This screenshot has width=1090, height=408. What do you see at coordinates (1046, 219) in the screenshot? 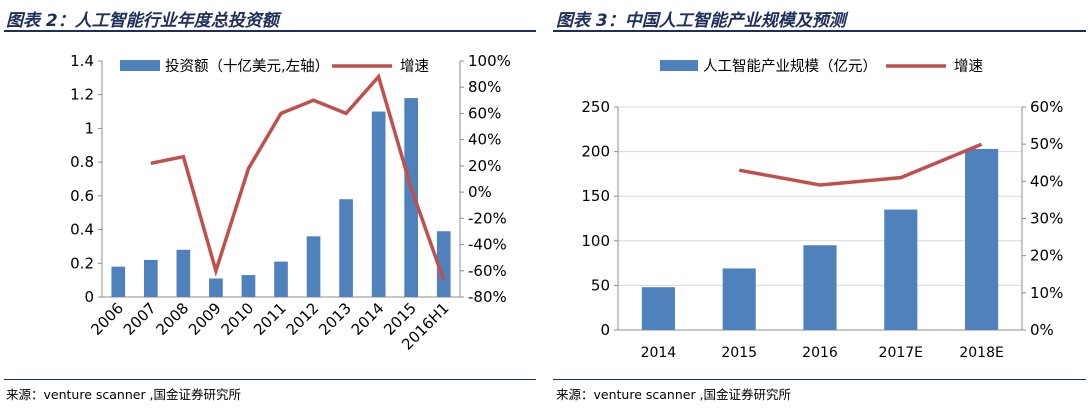
I see `right-right-tick-label: 30%` at bounding box center [1046, 219].